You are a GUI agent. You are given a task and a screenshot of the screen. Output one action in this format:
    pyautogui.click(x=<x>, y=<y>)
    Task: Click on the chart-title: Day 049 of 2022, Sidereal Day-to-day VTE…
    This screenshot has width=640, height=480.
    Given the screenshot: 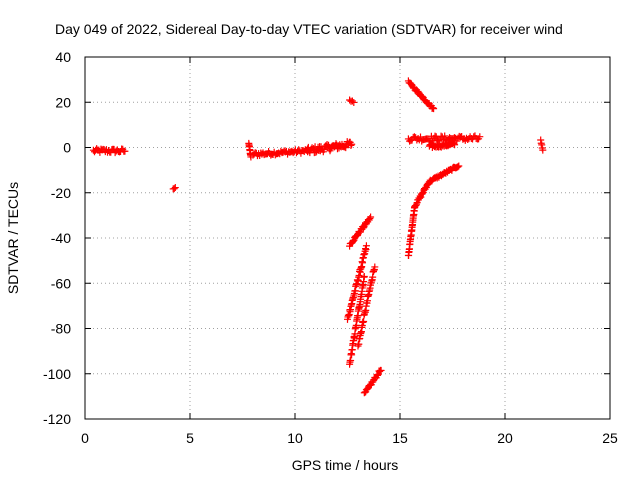 What is the action you would take?
    pyautogui.click(x=309, y=29)
    